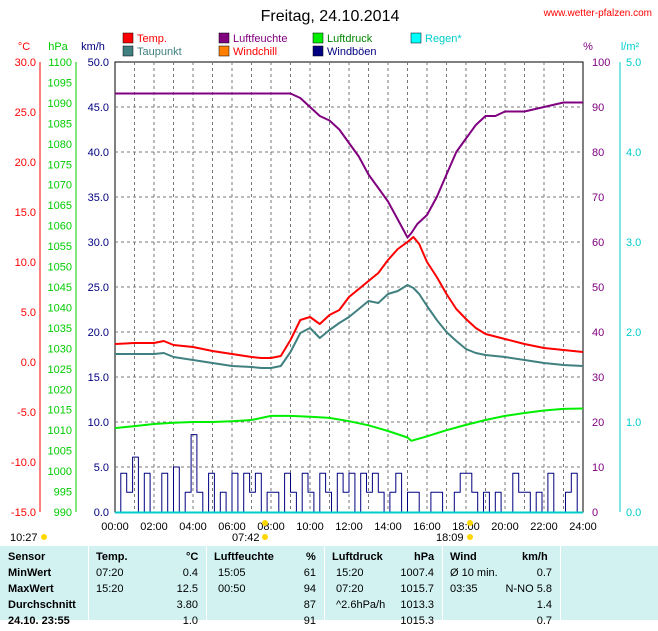  Describe the element at coordinates (115, 527) in the screenshot. I see `time-tick-label: 00:00` at that location.